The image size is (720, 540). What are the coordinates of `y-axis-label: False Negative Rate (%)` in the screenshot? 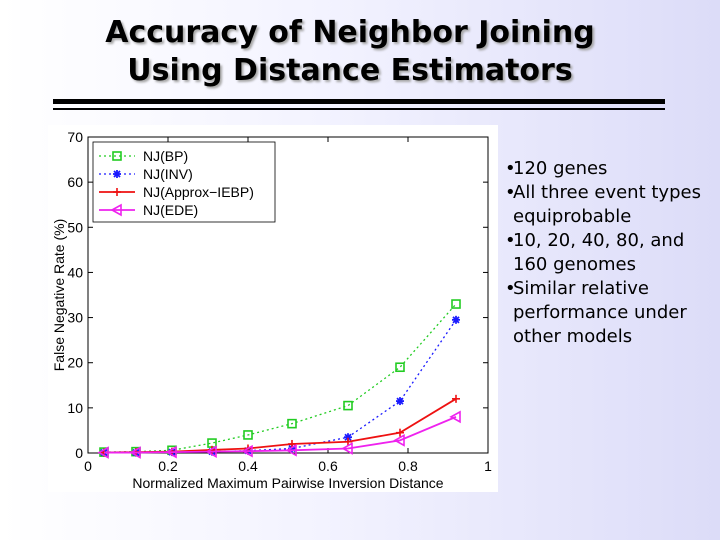 It's located at (59, 295).